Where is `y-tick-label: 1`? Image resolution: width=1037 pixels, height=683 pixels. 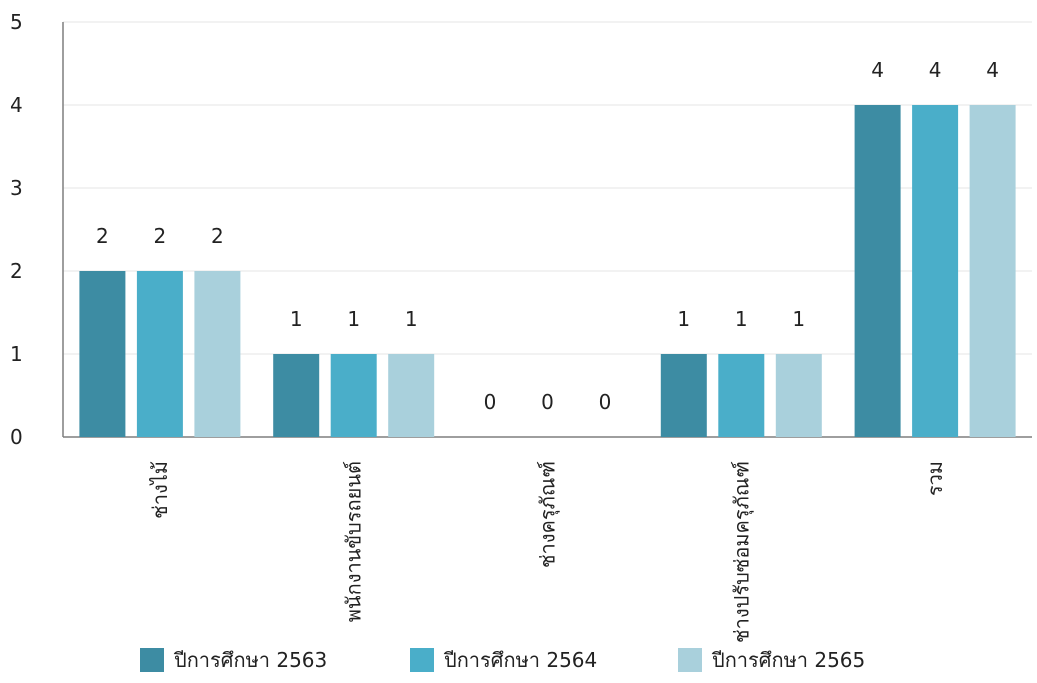 y-tick-label: 1 is located at coordinates (16, 354).